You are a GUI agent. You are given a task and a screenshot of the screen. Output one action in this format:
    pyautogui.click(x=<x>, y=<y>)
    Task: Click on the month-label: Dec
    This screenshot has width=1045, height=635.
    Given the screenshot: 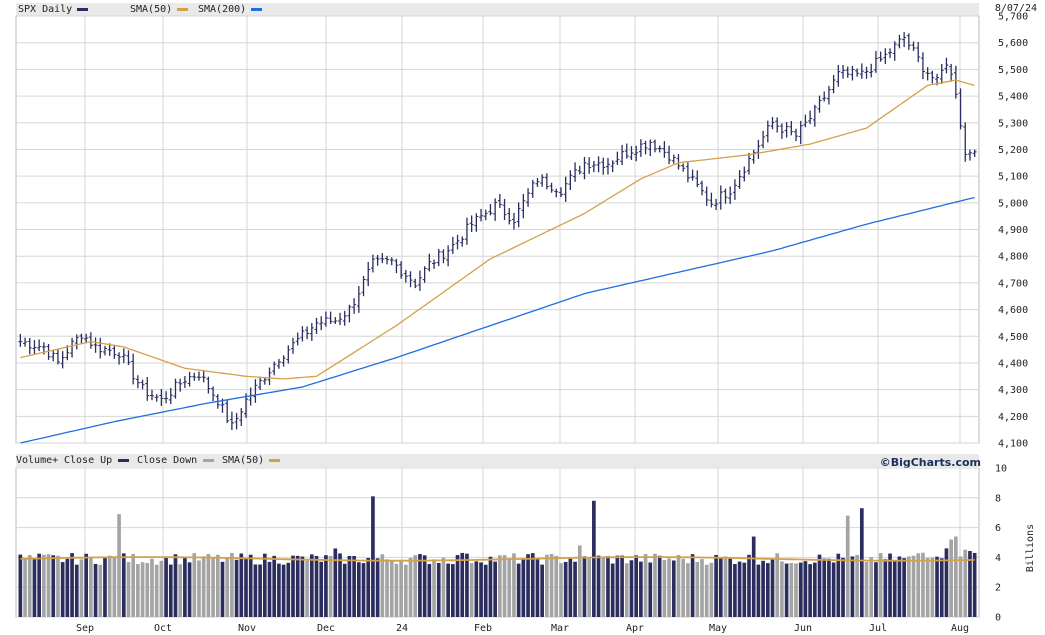 What is the action you would take?
    pyautogui.click(x=326, y=628)
    